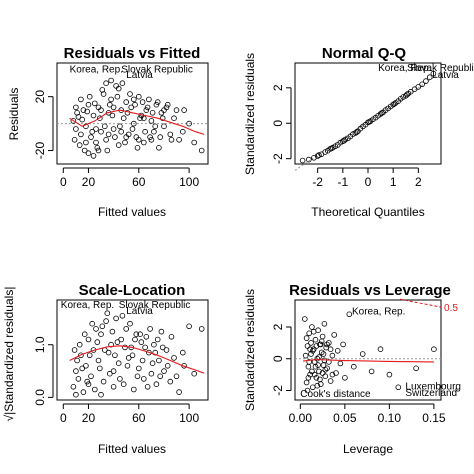 The width and height of the screenshot is (474, 474). I want to click on y-tick-label: 0.0, so click(40, 397).